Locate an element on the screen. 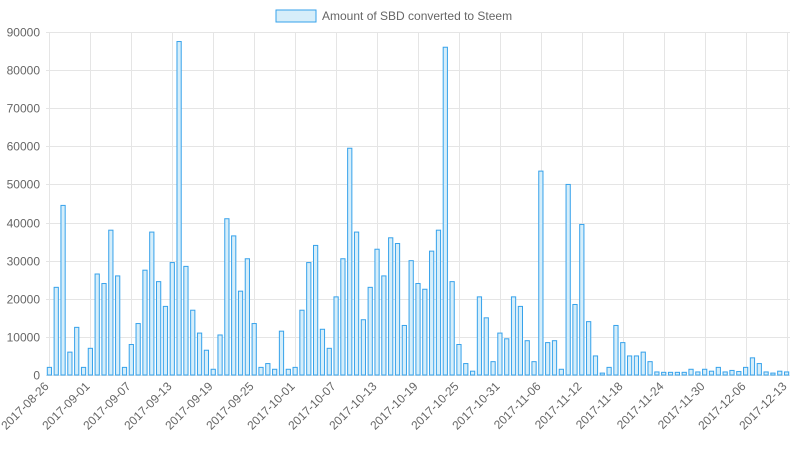  y-tick-label: 20000 is located at coordinates (24, 300).